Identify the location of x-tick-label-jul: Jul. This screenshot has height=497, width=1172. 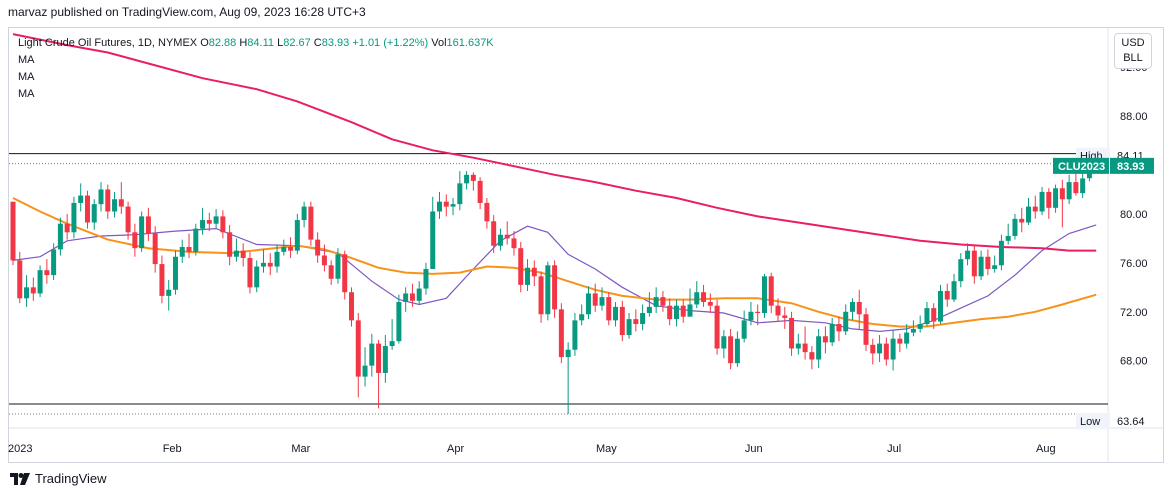
(894, 449).